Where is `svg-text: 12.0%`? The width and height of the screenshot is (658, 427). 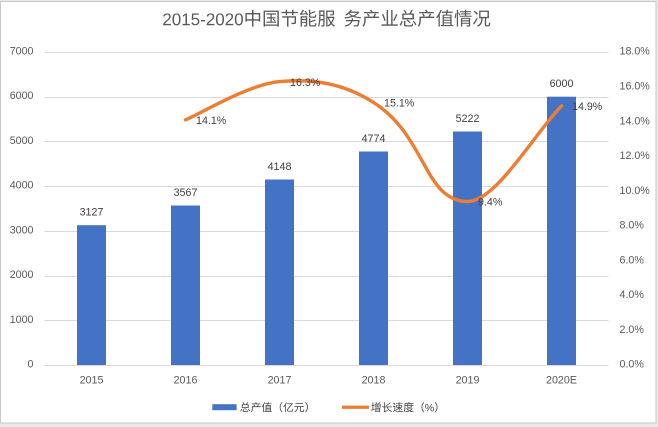
svg-text: 12.0% is located at coordinates (635, 156).